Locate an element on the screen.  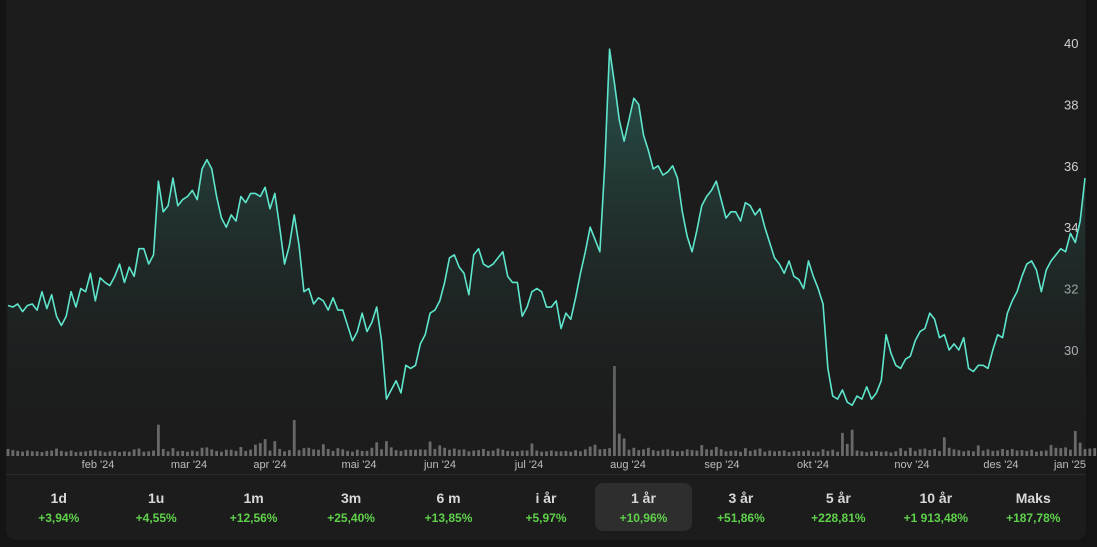
y-tick-label: 34 is located at coordinates (1071, 227).